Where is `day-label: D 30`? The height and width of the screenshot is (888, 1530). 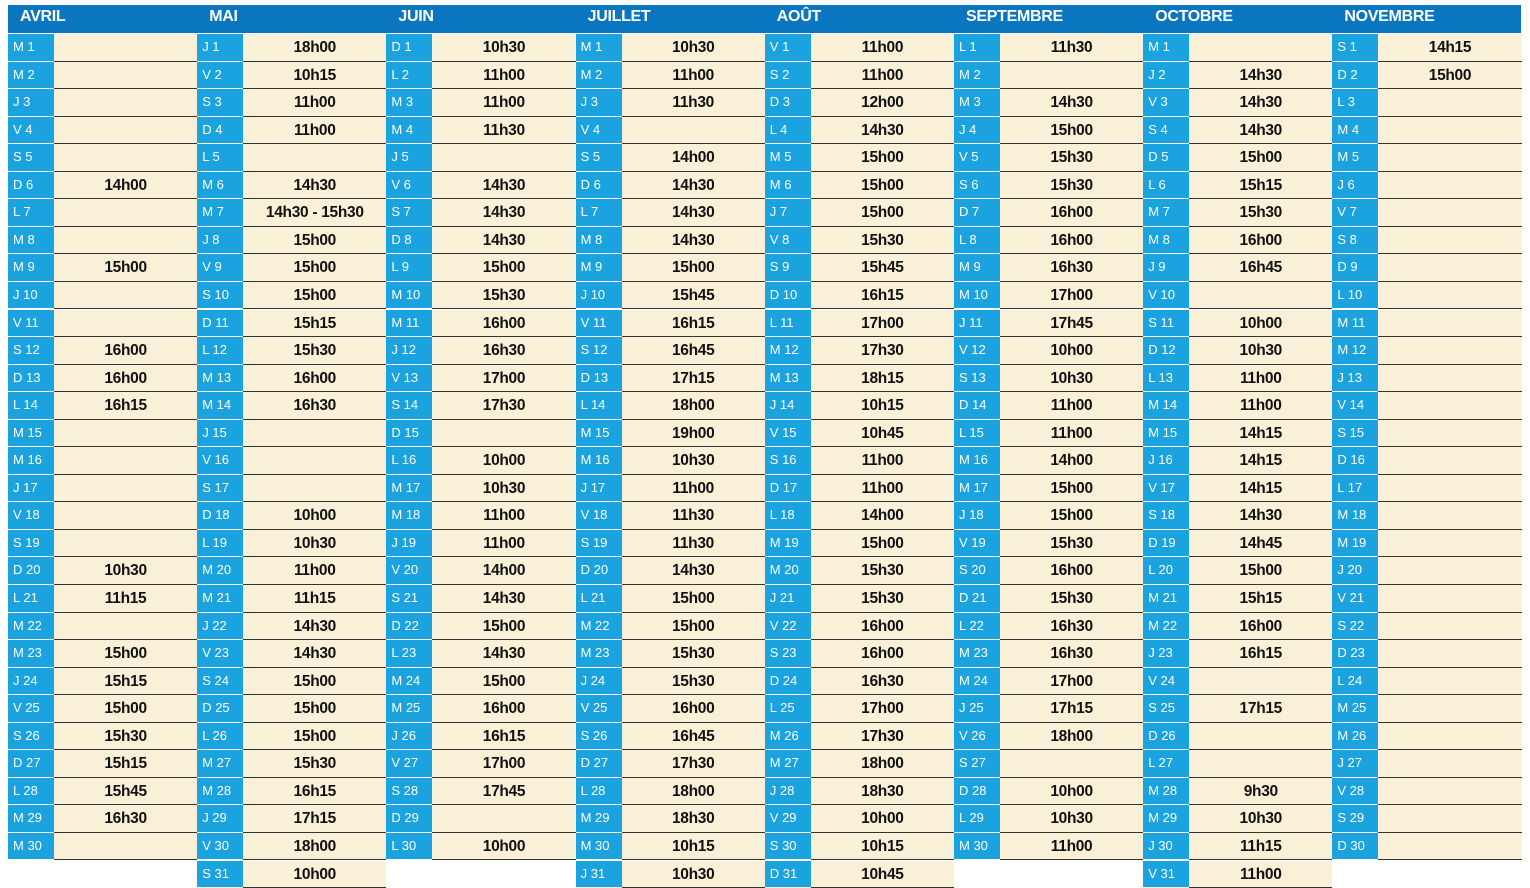
day-label: D 30 is located at coordinates (1355, 847).